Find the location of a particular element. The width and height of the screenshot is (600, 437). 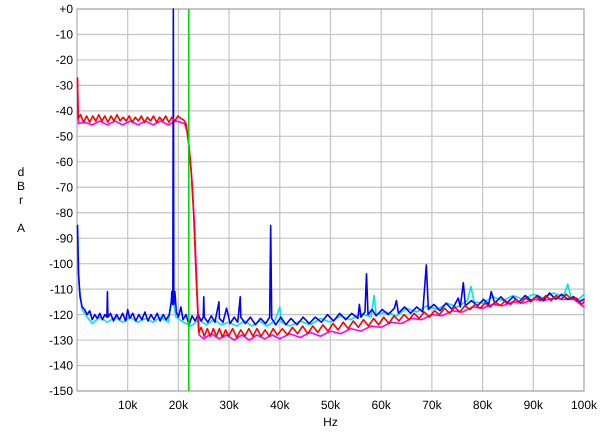

y-tick-label: +0 is located at coordinates (66, 9).